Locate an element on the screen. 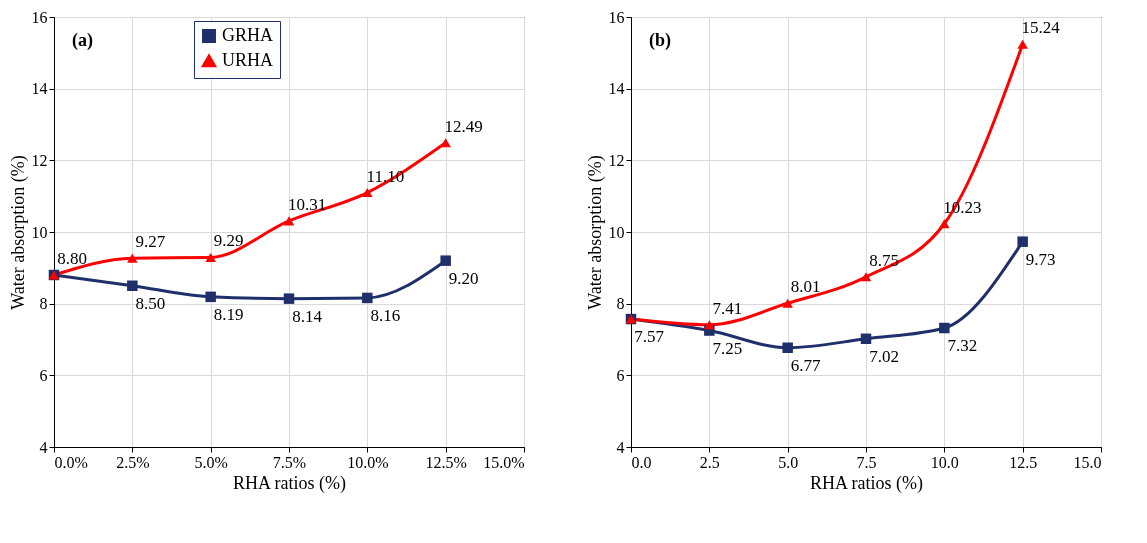  legend-label: URHA is located at coordinates (248, 60).